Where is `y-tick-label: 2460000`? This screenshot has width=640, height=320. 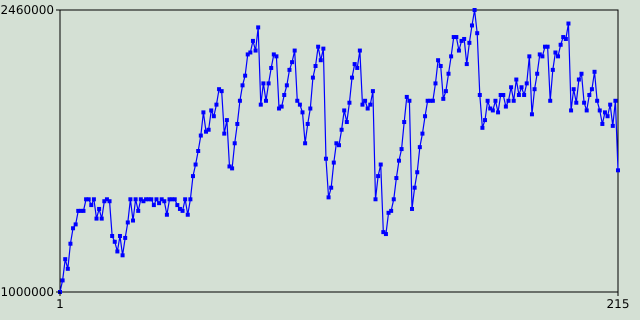 y-tick-label: 2460000 is located at coordinates (27, 10).